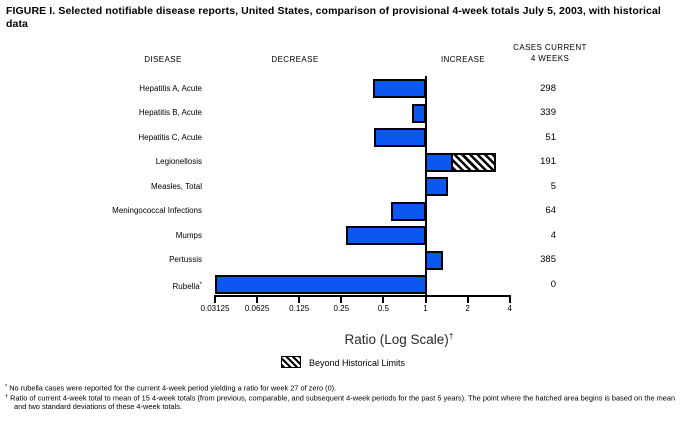 The width and height of the screenshot is (686, 424). I want to click on legend-hatch-swatch-icon, so click(291, 362).